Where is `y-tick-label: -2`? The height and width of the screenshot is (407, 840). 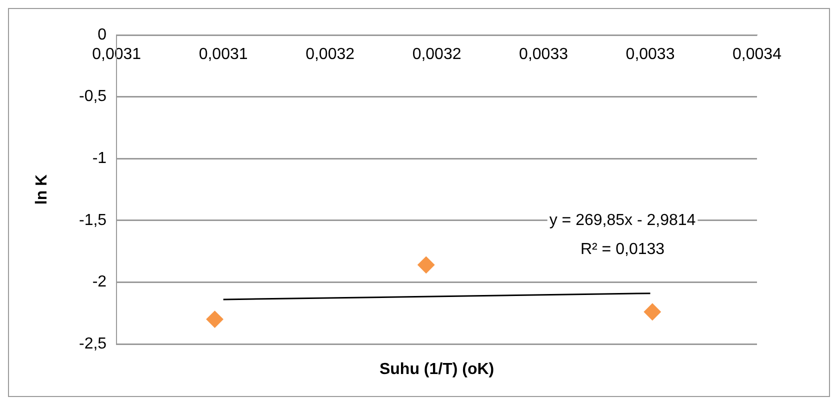
y-tick-label: -2 is located at coordinates (99, 282).